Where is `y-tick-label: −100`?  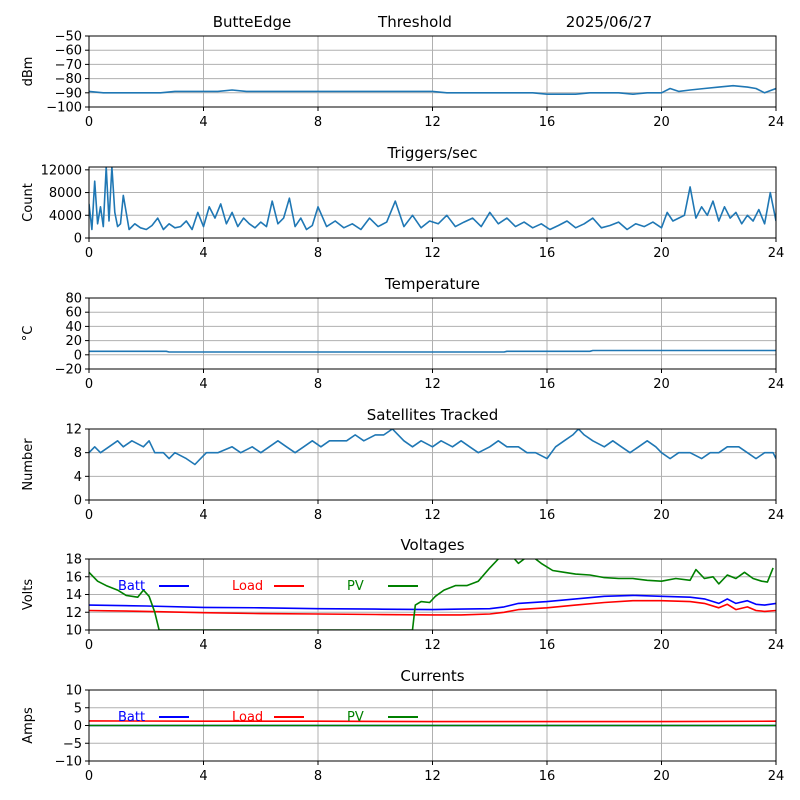
y-tick-label: −100 is located at coordinates (64, 108).